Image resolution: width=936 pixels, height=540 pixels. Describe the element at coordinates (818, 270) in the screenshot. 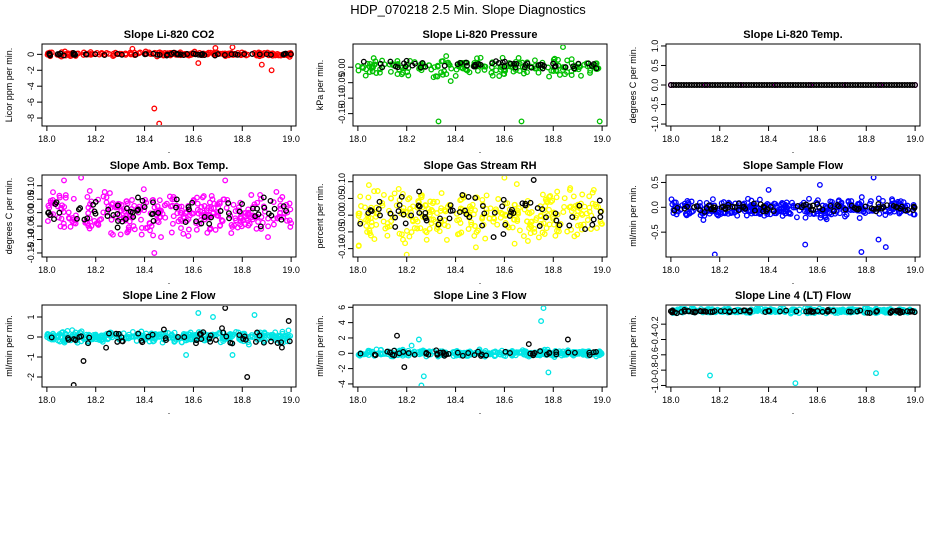

I see `x-tick-label: 18.6` at that location.